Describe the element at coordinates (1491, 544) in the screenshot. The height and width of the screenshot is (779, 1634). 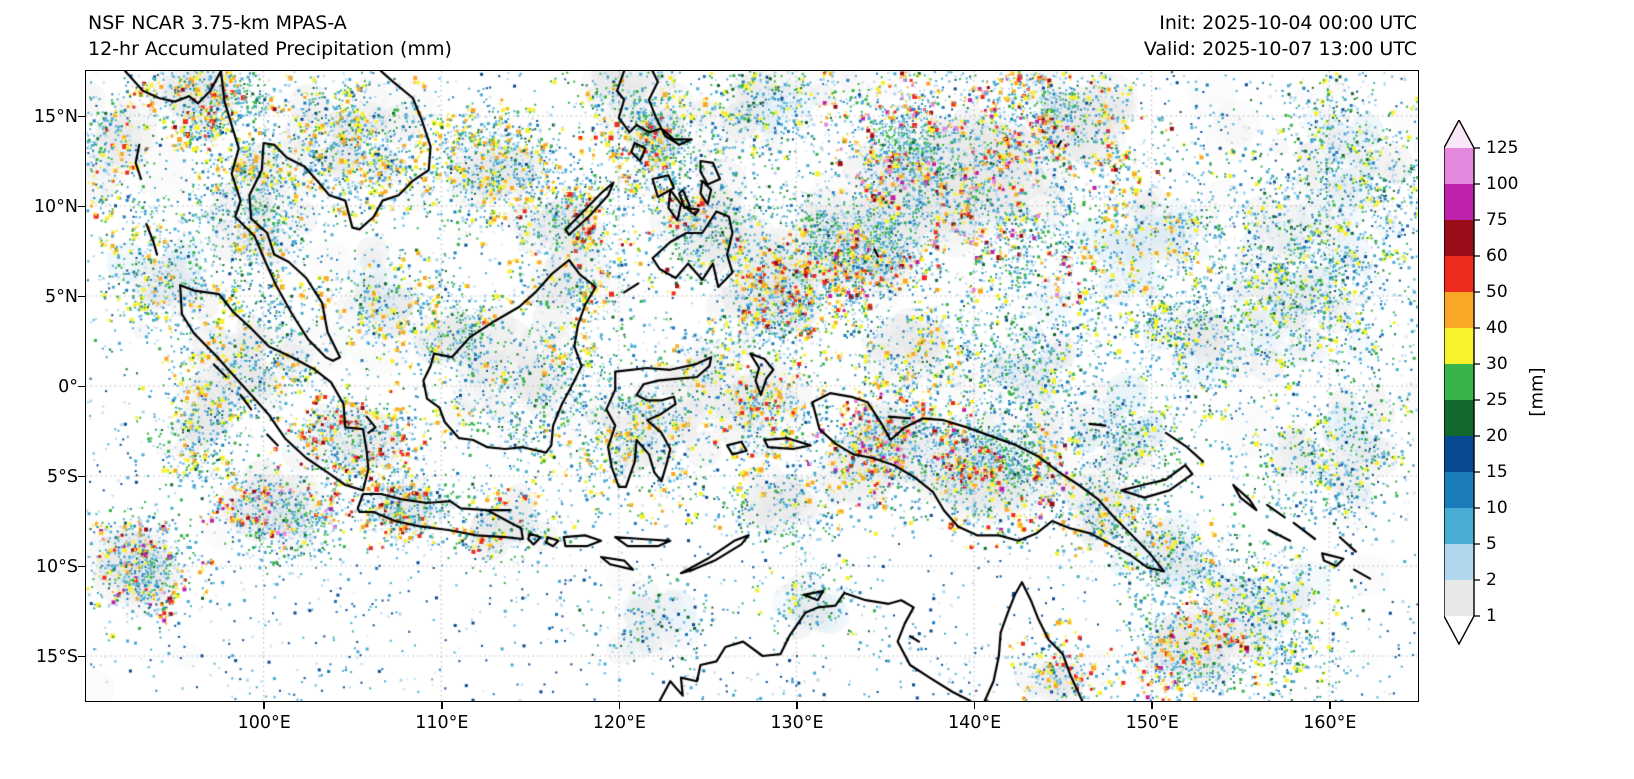
I see `colorbar-tick-label: 5` at that location.